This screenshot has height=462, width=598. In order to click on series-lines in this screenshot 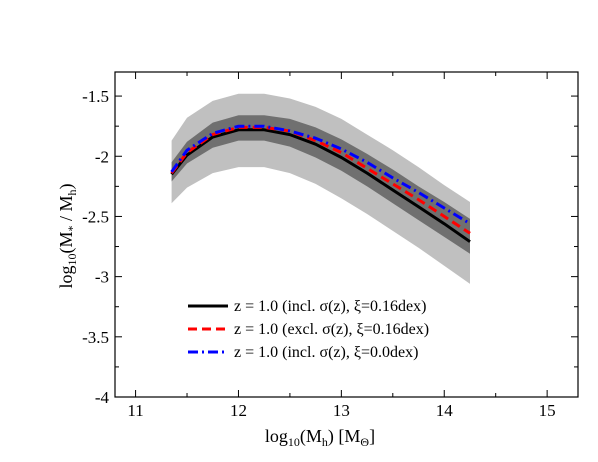, I will do `click(320, 183)`.